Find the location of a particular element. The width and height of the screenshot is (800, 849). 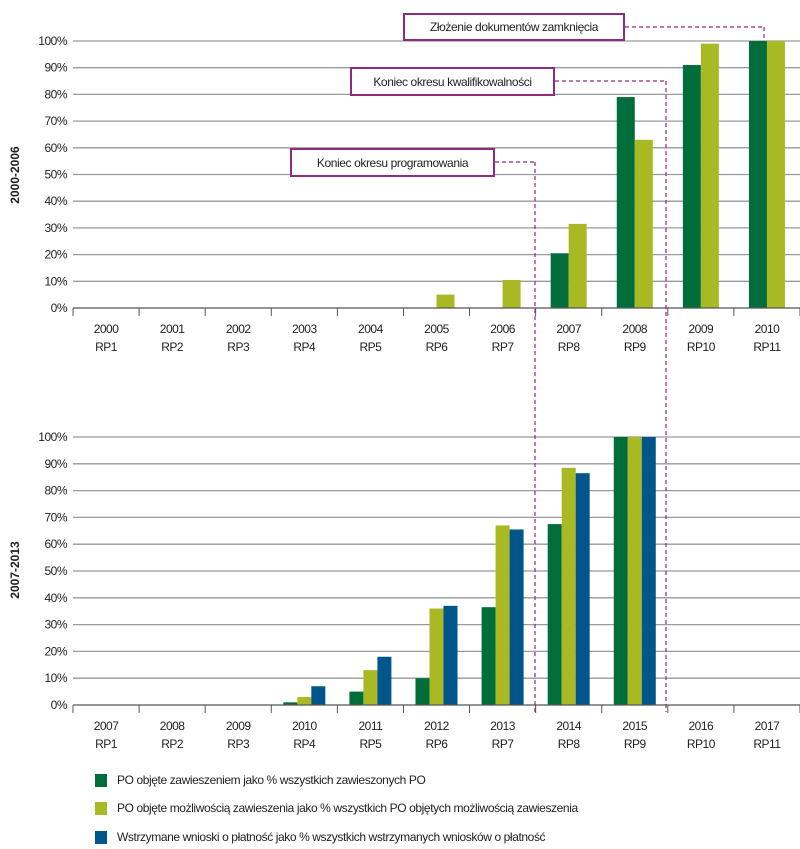

x-tick-label-year: 2017 is located at coordinates (768, 726).